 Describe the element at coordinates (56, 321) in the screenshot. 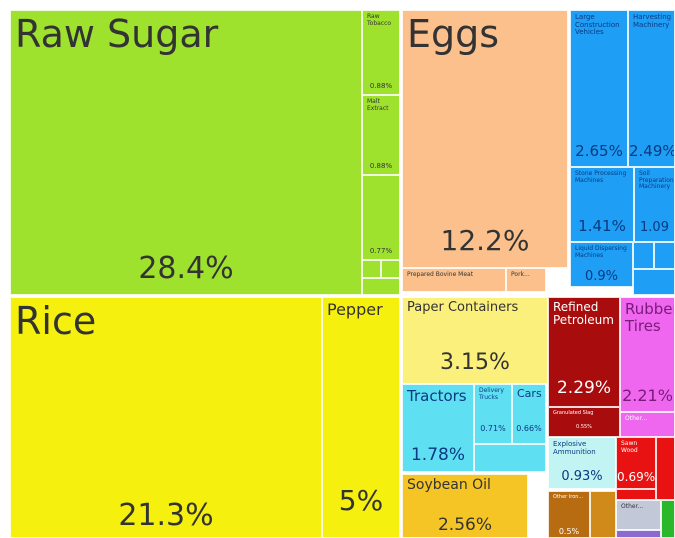

I see `tile-label: Rice` at that location.